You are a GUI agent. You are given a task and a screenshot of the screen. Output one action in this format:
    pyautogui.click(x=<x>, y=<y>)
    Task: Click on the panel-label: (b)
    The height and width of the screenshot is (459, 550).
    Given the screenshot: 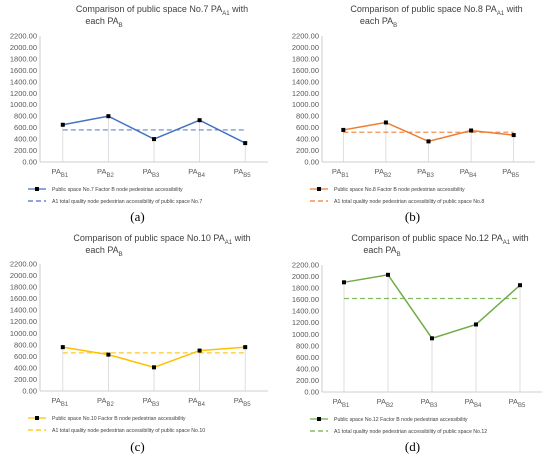 What is the action you would take?
    pyautogui.click(x=412, y=216)
    